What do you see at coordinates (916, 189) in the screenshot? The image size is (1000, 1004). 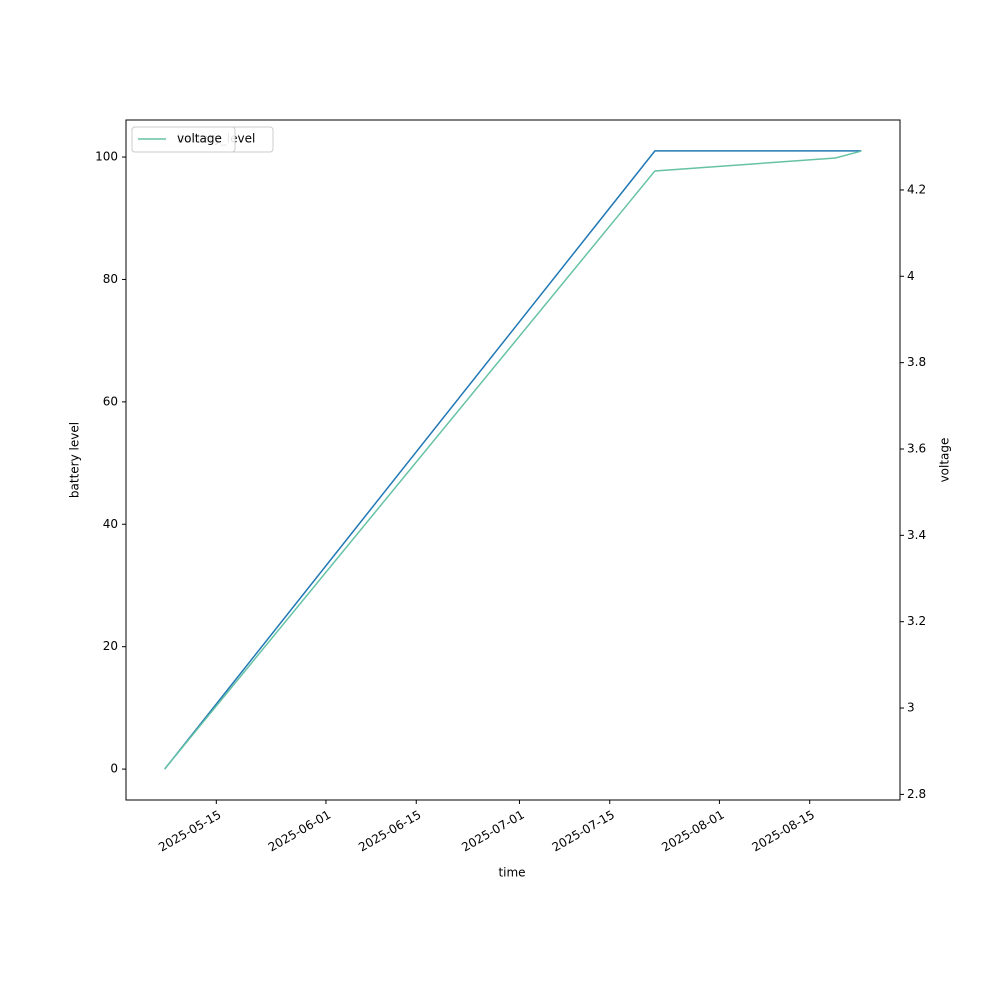 I see `y2-tick-label: 4.2` at bounding box center [916, 189].